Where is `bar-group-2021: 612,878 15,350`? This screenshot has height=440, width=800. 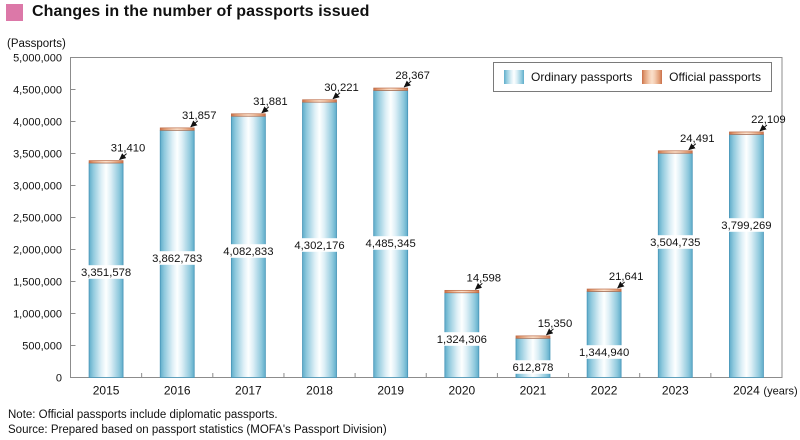
bar-group-2021: 612,878 15,350 is located at coordinates (540, 348).